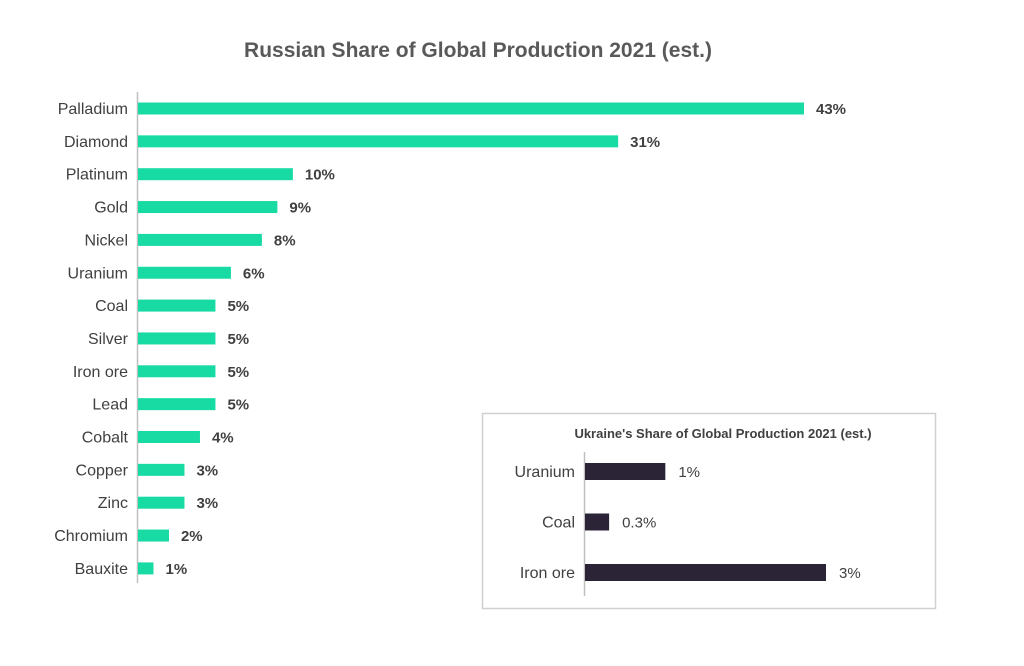  I want to click on main-data-label-gold: 9%, so click(300, 208).